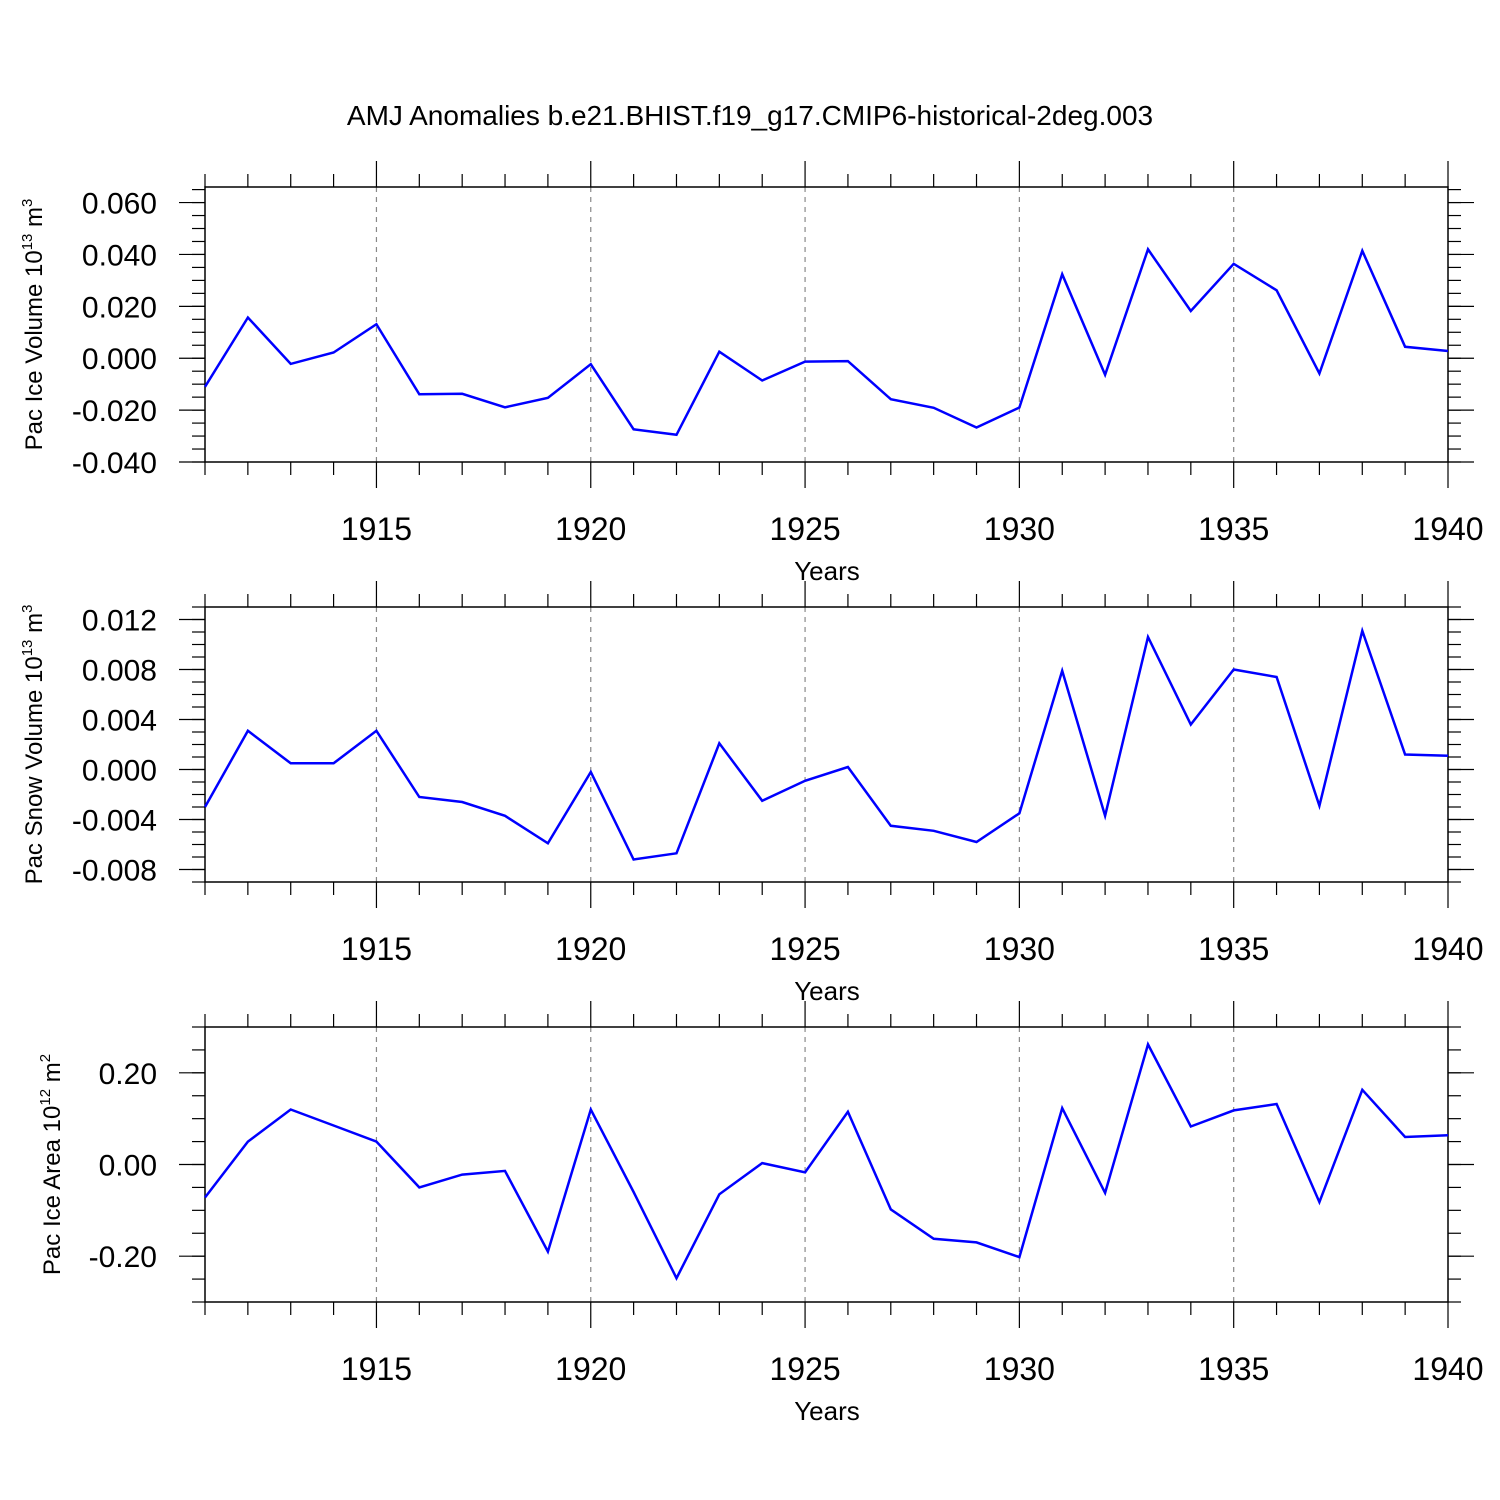 This screenshot has width=1500, height=1500. I want to click on y-tick-label: -0.040, so click(114, 463).